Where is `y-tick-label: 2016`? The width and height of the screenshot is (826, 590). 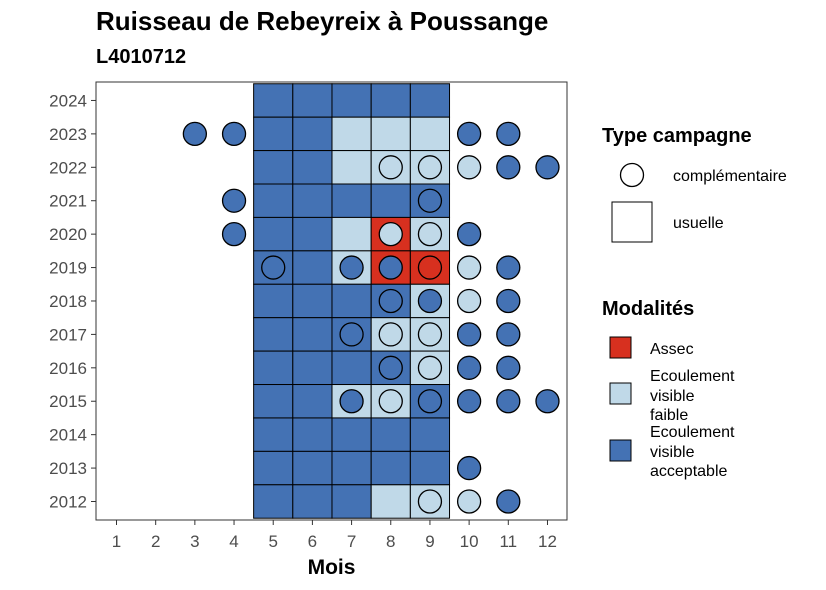 y-tick-label: 2016 is located at coordinates (68, 368).